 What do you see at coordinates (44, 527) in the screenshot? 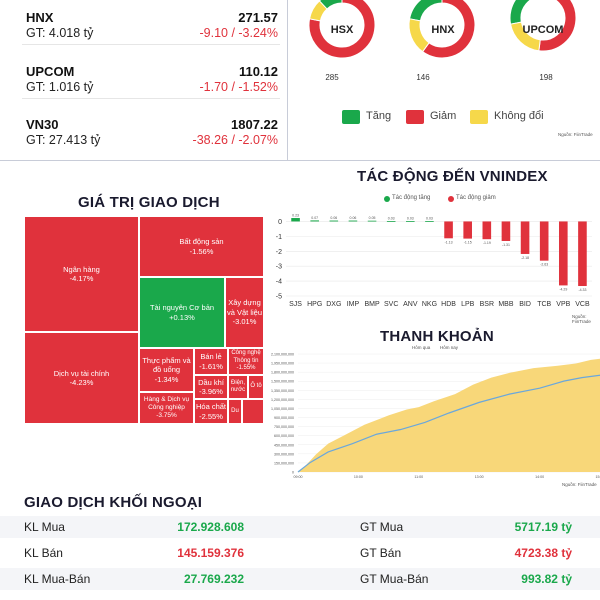
I see `foreign-label: KL Mua` at bounding box center [44, 527].